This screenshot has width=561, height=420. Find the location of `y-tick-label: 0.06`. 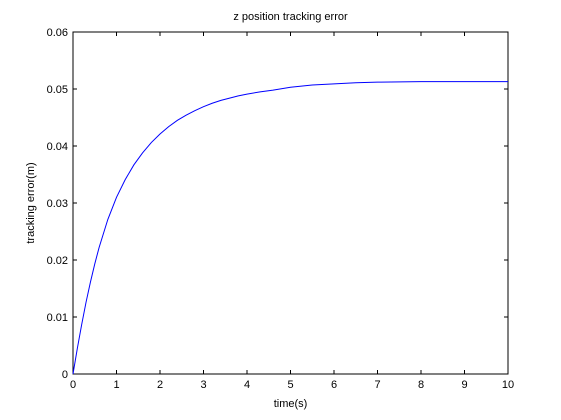

y-tick-label: 0.06 is located at coordinates (57, 33).